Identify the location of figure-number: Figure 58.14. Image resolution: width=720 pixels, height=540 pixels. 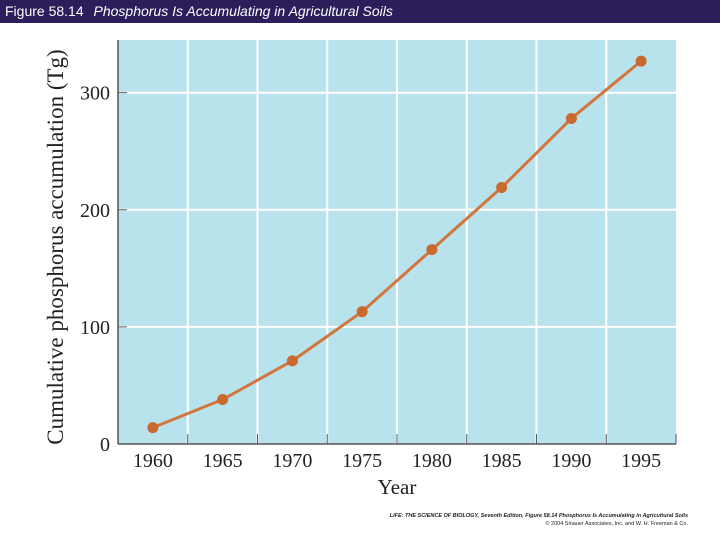
(44, 11).